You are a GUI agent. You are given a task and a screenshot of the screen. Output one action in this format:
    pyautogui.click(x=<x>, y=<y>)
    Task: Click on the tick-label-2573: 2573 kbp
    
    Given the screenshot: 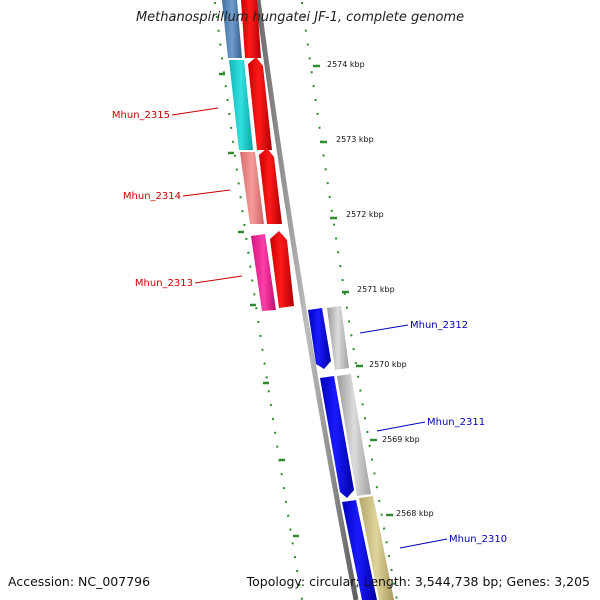 What is the action you would take?
    pyautogui.click(x=355, y=139)
    